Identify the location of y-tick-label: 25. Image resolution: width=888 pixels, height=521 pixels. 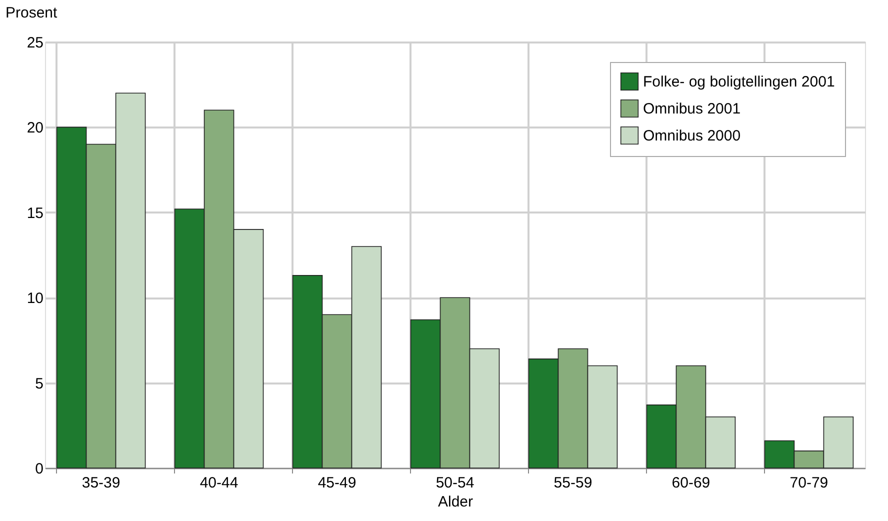
(35, 43).